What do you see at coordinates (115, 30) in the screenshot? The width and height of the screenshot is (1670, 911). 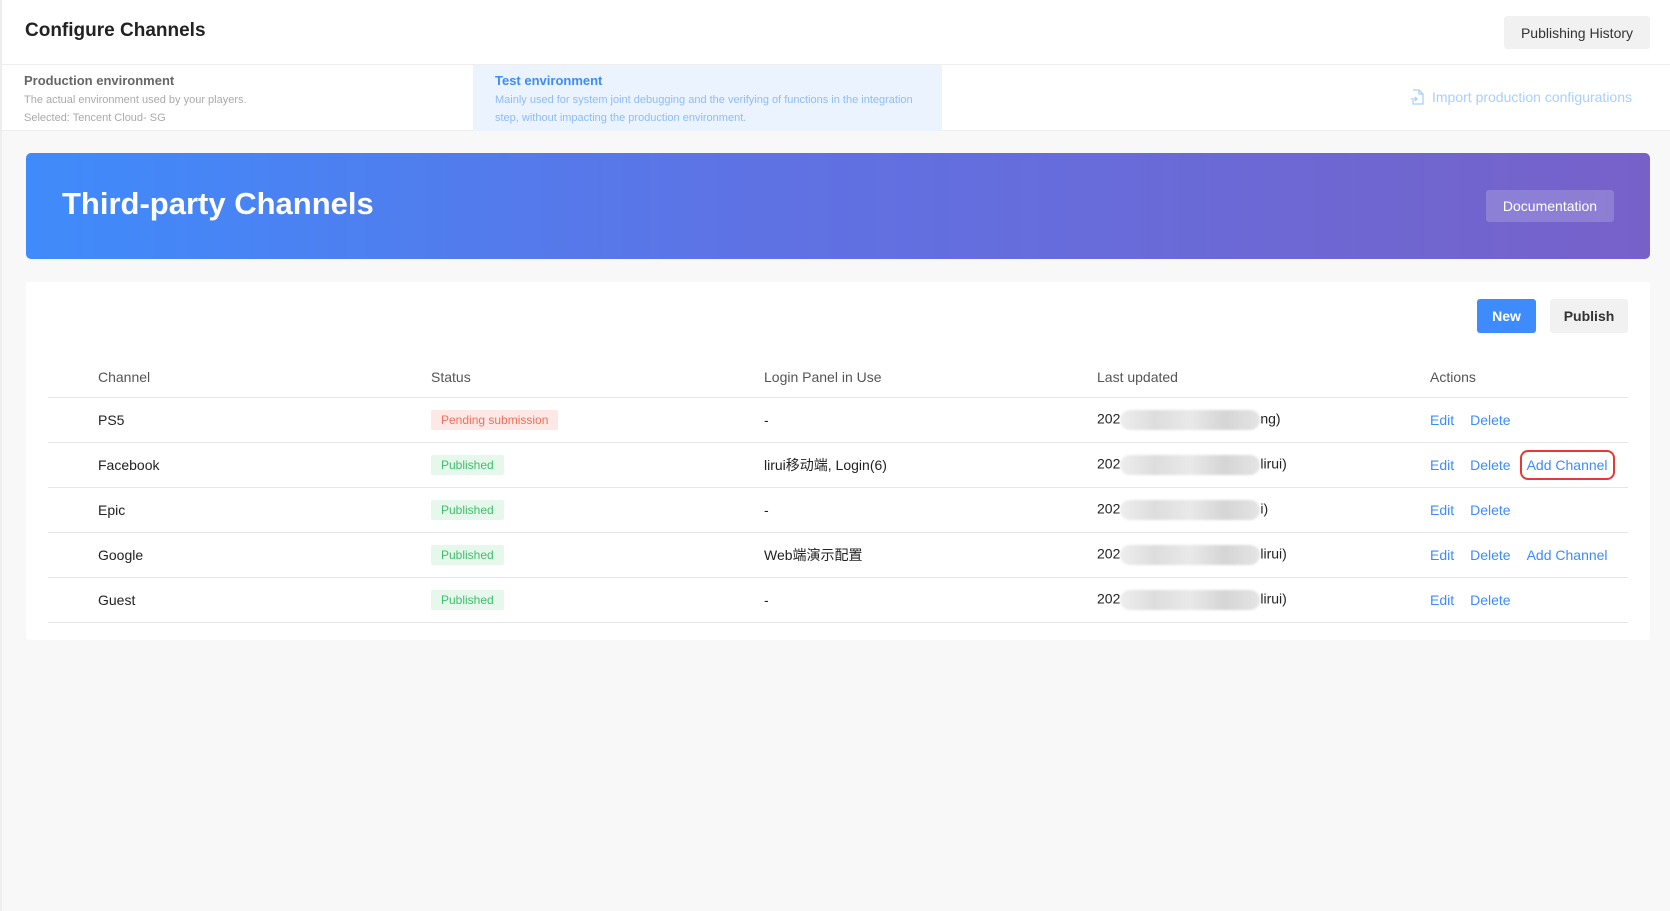 I see `page-title: Configure Channels` at bounding box center [115, 30].